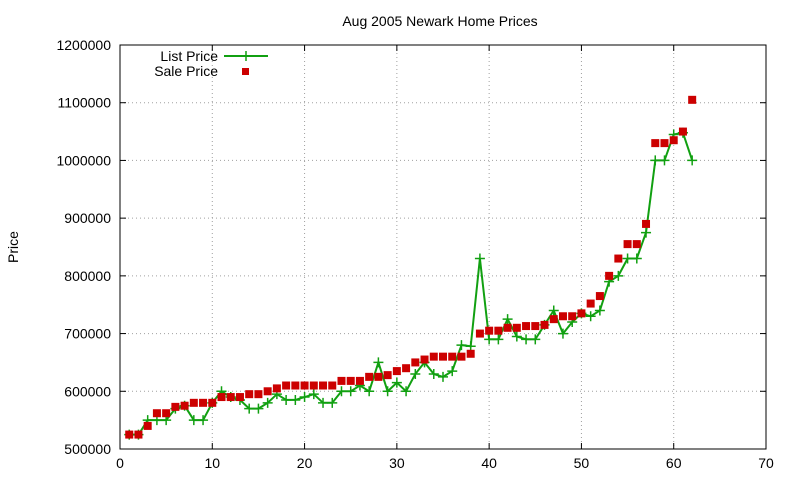 This screenshot has height=480, width=800. Describe the element at coordinates (439, 21) in the screenshot. I see `chart-title: Aug 2005 Newark Home Prices` at that location.